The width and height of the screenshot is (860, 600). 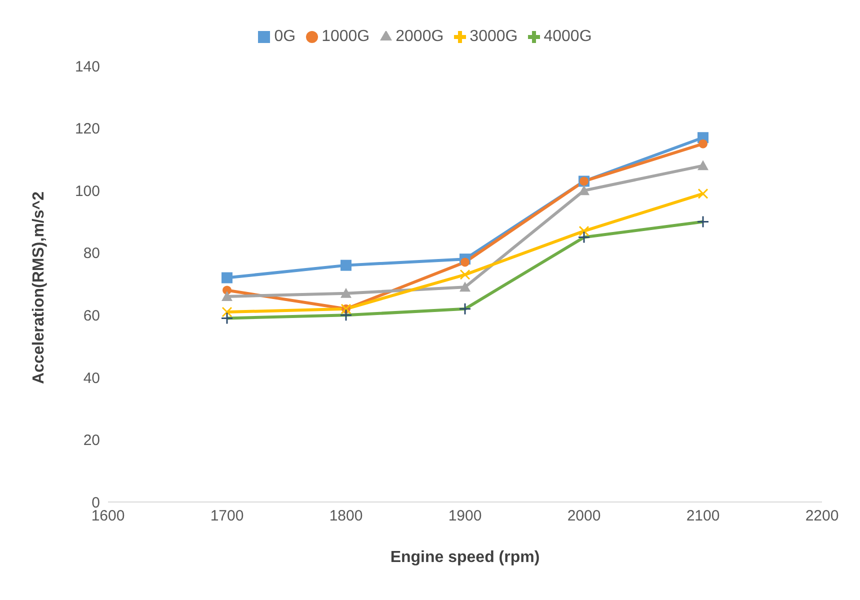 I want to click on y-tick-label: 100, so click(x=87, y=191).